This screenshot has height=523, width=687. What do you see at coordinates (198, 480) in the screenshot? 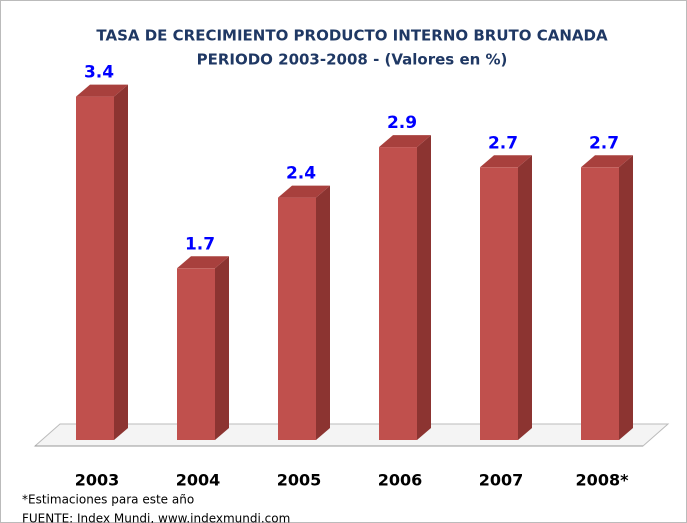
I see `x-tick-label: 2004` at bounding box center [198, 480].